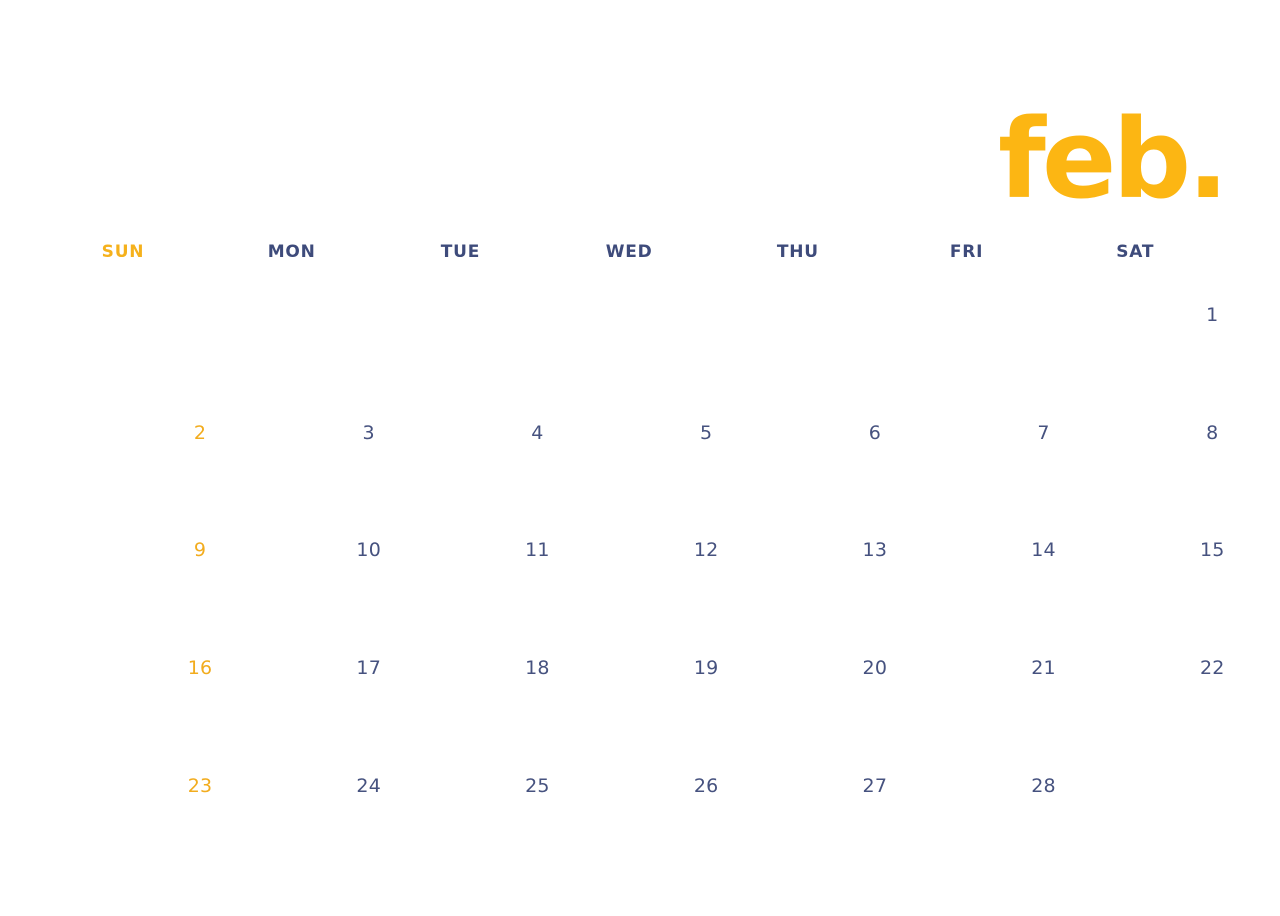  What do you see at coordinates (1016, 252) in the screenshot?
I see `weekday-header-fri: FRI` at bounding box center [1016, 252].